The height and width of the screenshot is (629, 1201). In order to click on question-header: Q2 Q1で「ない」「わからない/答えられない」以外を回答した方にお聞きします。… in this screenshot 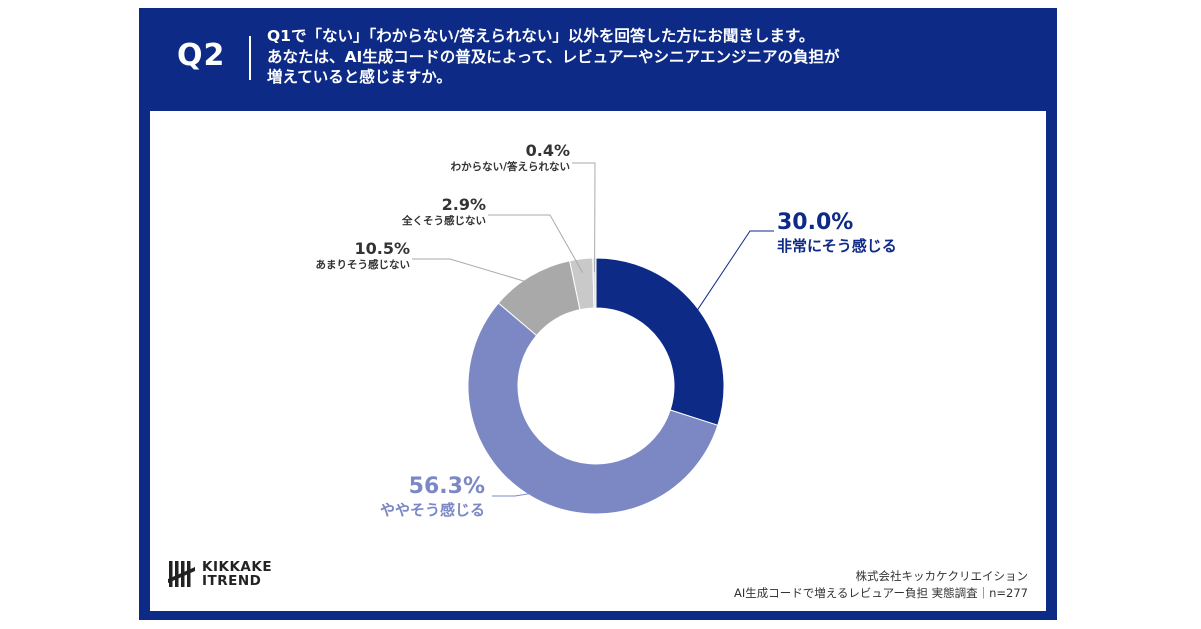, I will do `click(598, 58)`.